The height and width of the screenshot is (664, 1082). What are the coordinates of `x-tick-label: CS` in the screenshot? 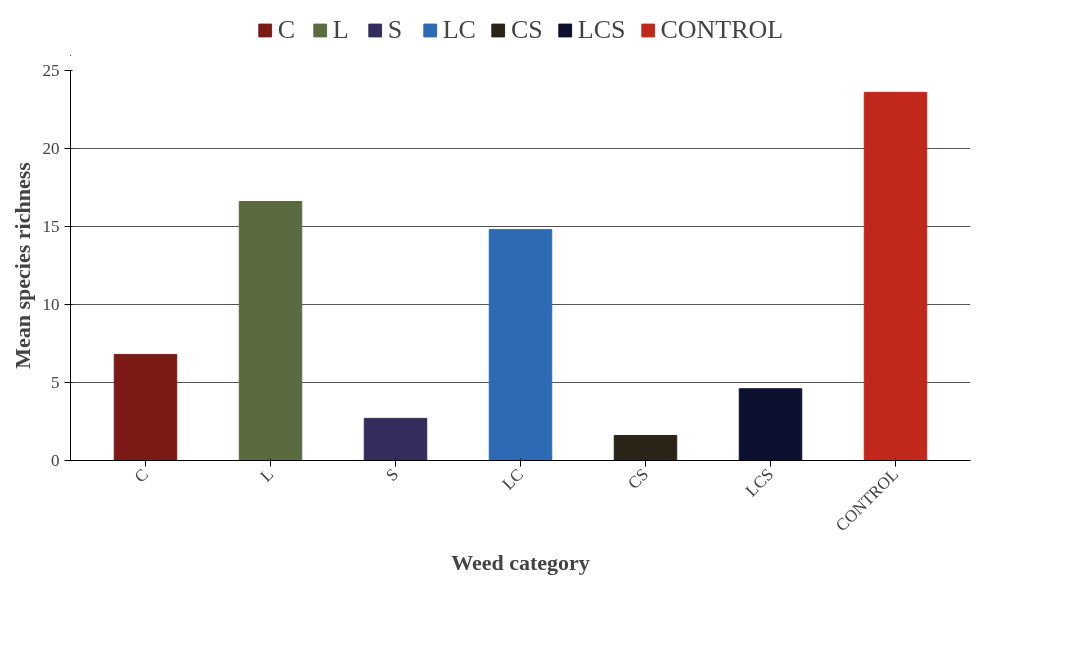 It's located at (638, 478).